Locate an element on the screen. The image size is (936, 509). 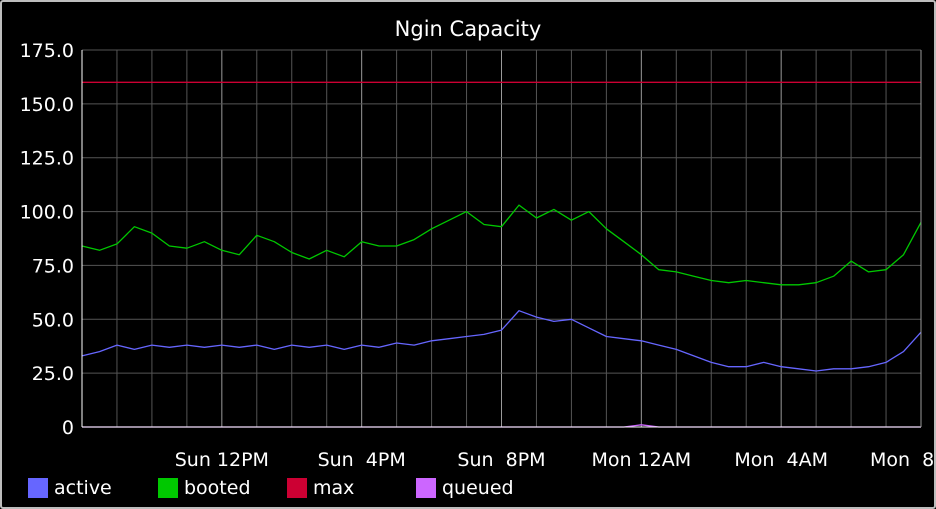
x-tick-label: Sun 12PM is located at coordinates (222, 460).